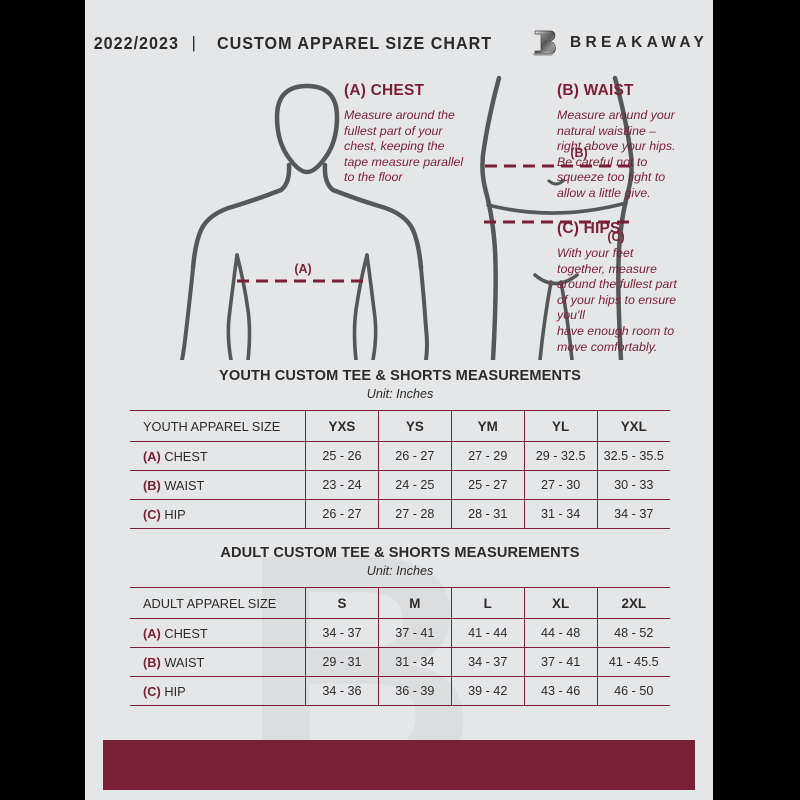 This screenshot has height=800, width=800. Describe the element at coordinates (400, 376) in the screenshot. I see `youth-table-title: YOUTH CUSTOM TEE & SHORTS MEASUREMENTS` at that location.